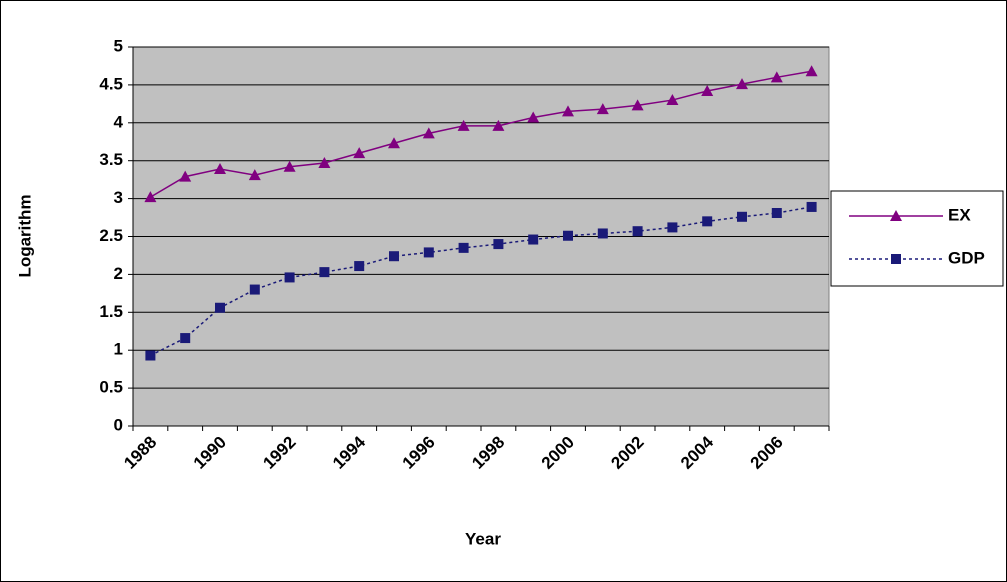 The width and height of the screenshot is (1007, 582). What do you see at coordinates (111, 235) in the screenshot?
I see `y-tick-label: 2.5` at bounding box center [111, 235].